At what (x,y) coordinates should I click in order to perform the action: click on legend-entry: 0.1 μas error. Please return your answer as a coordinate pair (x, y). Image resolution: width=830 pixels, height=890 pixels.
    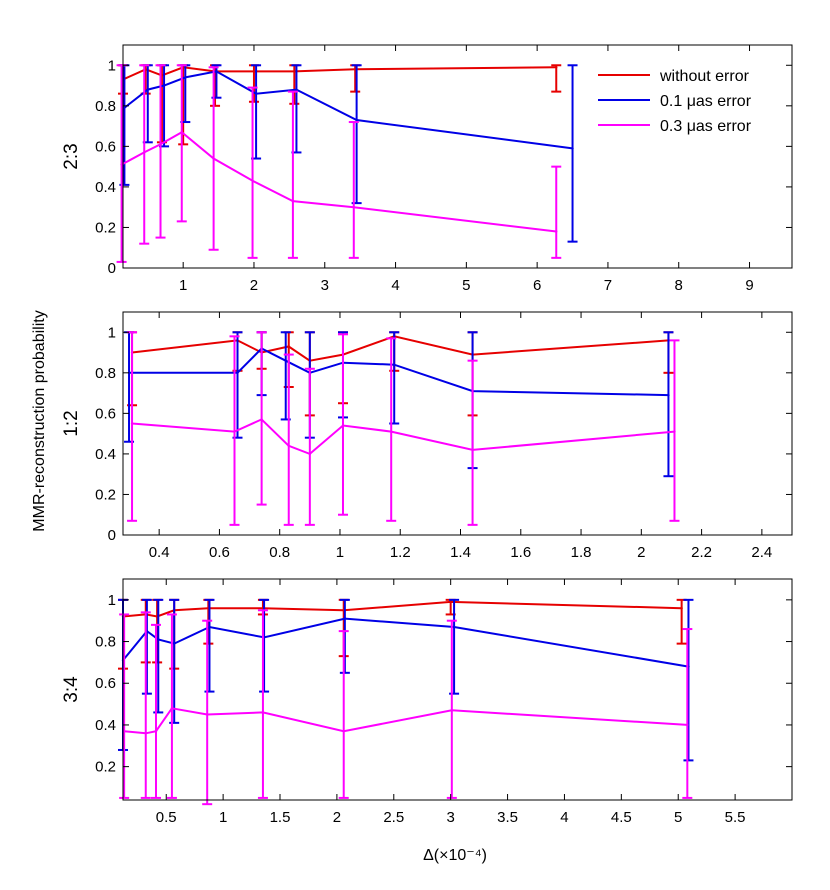
    Looking at the image, I should click on (675, 101).